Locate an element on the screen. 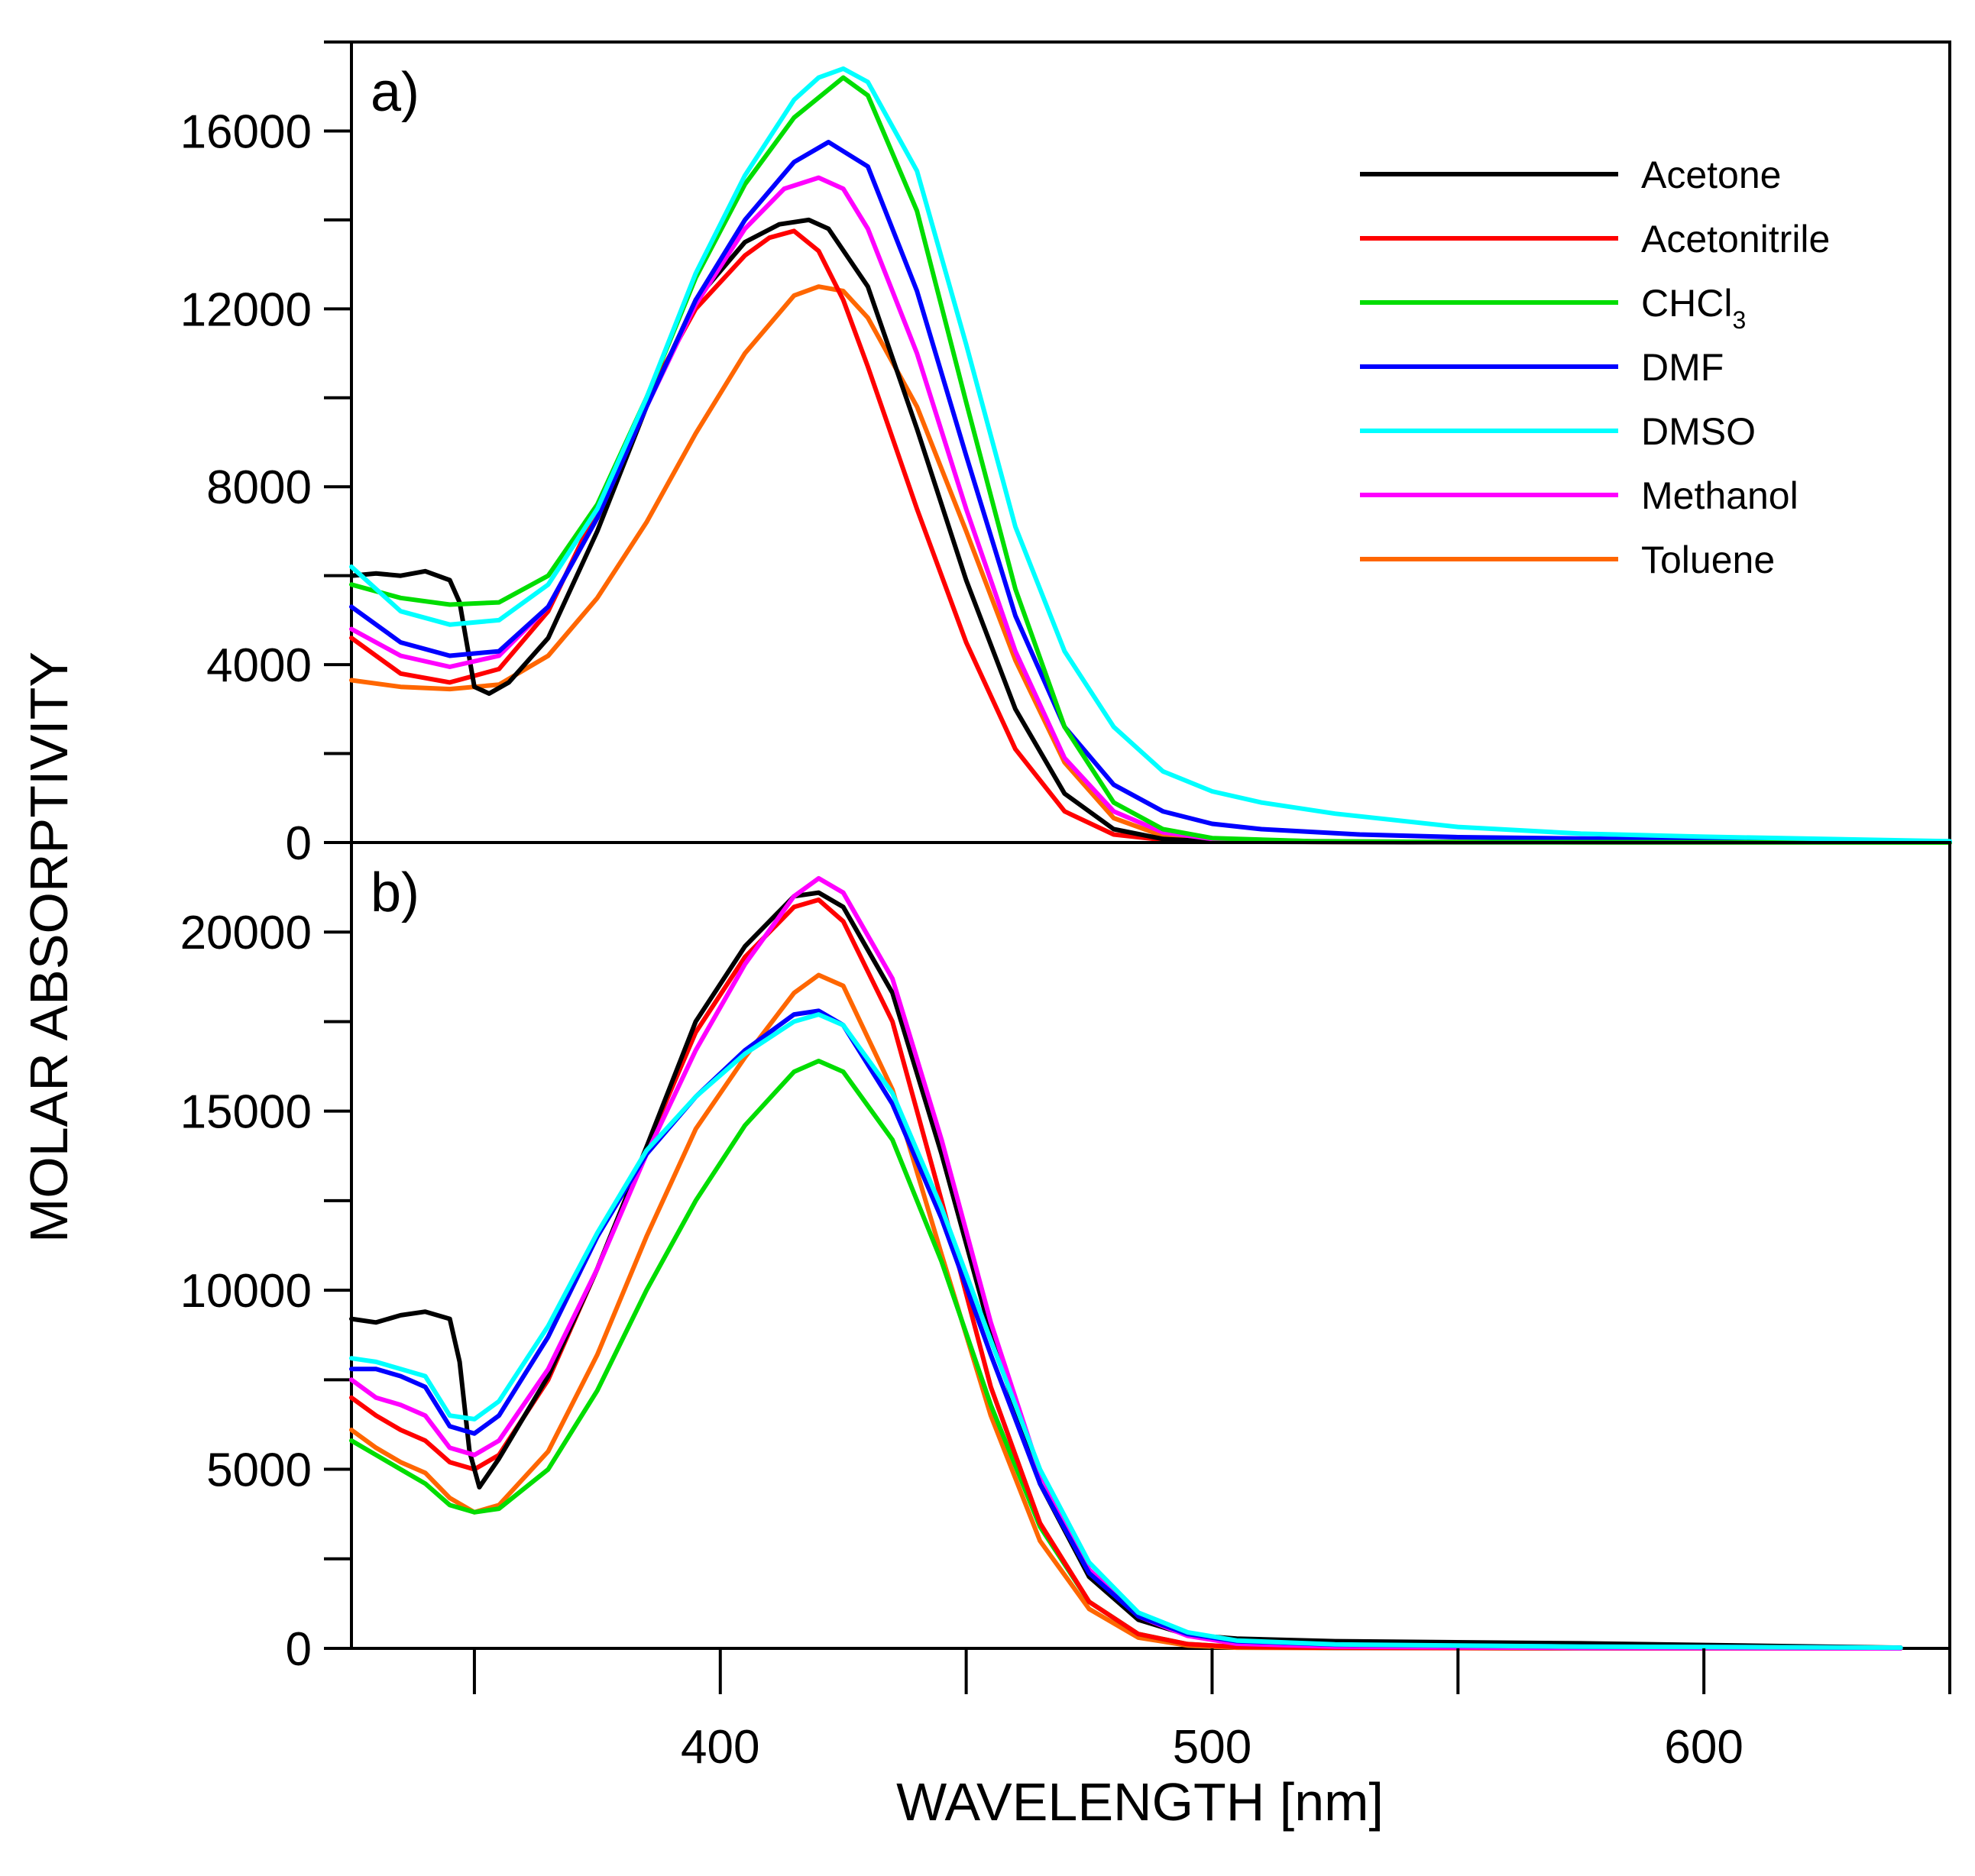 This screenshot has width=1975, height=1876. y-tick-label-b: 10000 is located at coordinates (246, 1291).